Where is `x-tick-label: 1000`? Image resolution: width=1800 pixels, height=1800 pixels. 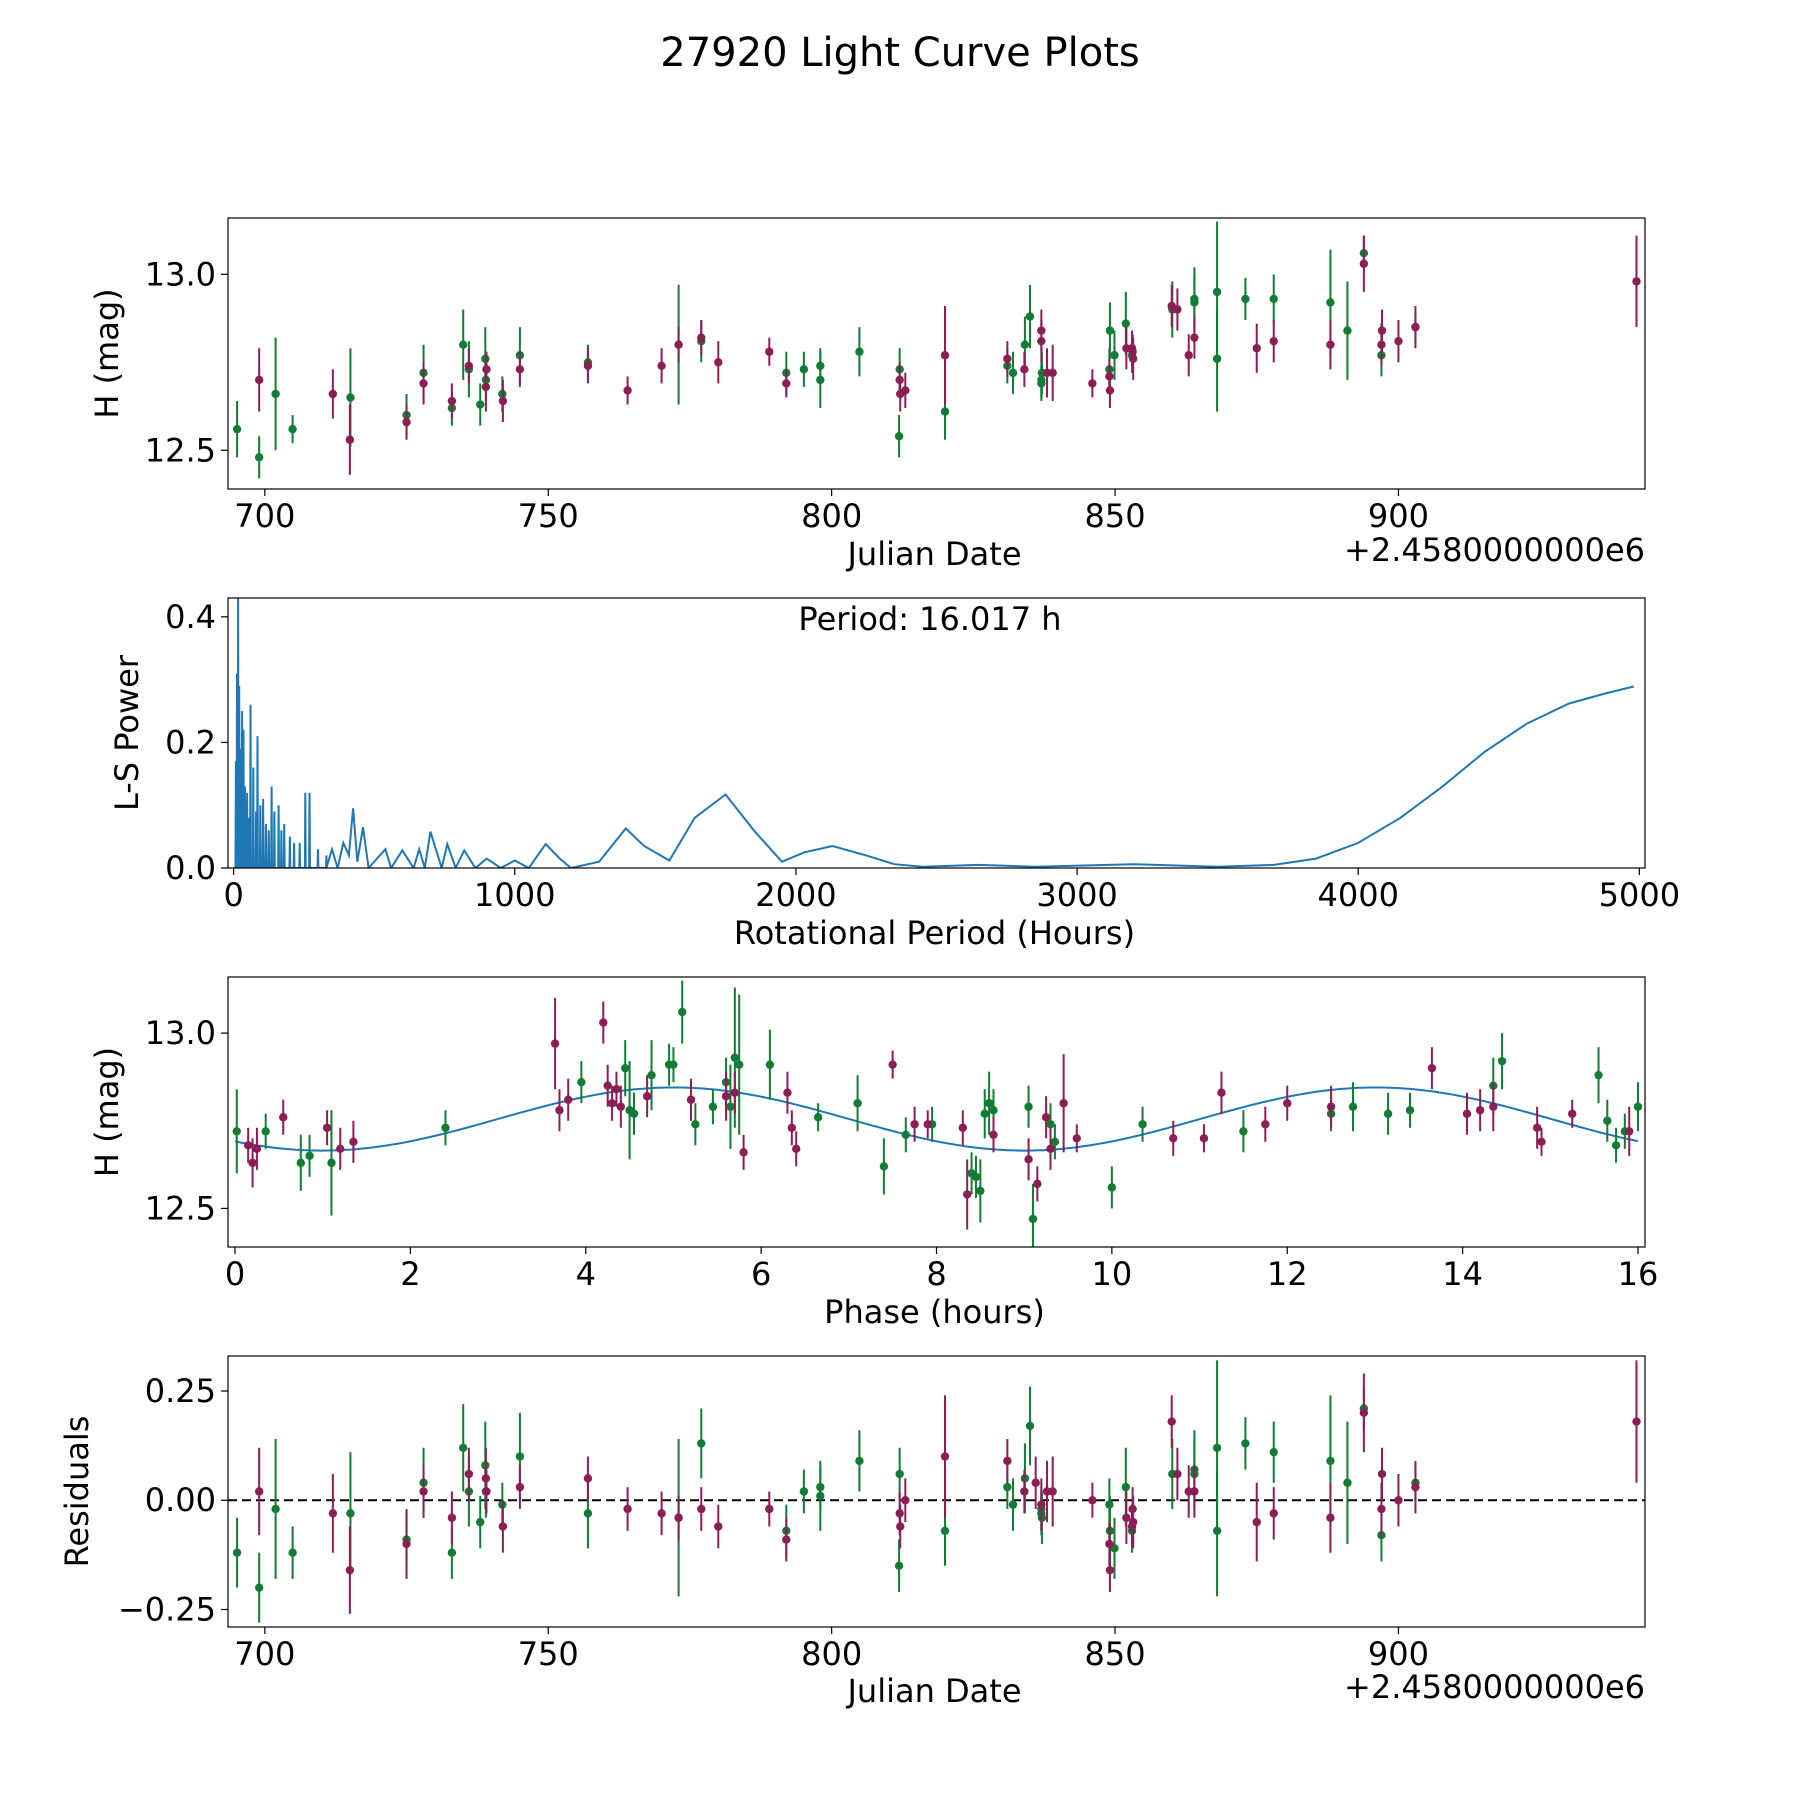 x-tick-label: 1000 is located at coordinates (514, 895).